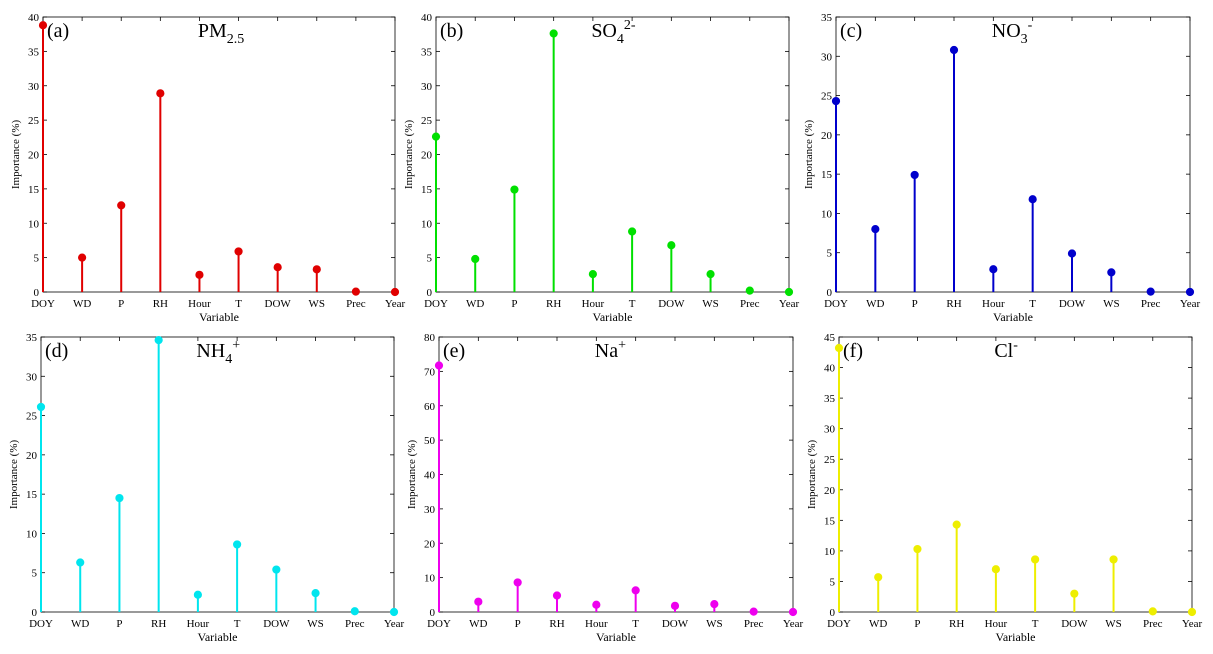 The width and height of the screenshot is (1213, 654). Describe the element at coordinates (630, 25) in the screenshot. I see `title-superscript: 2-` at that location.